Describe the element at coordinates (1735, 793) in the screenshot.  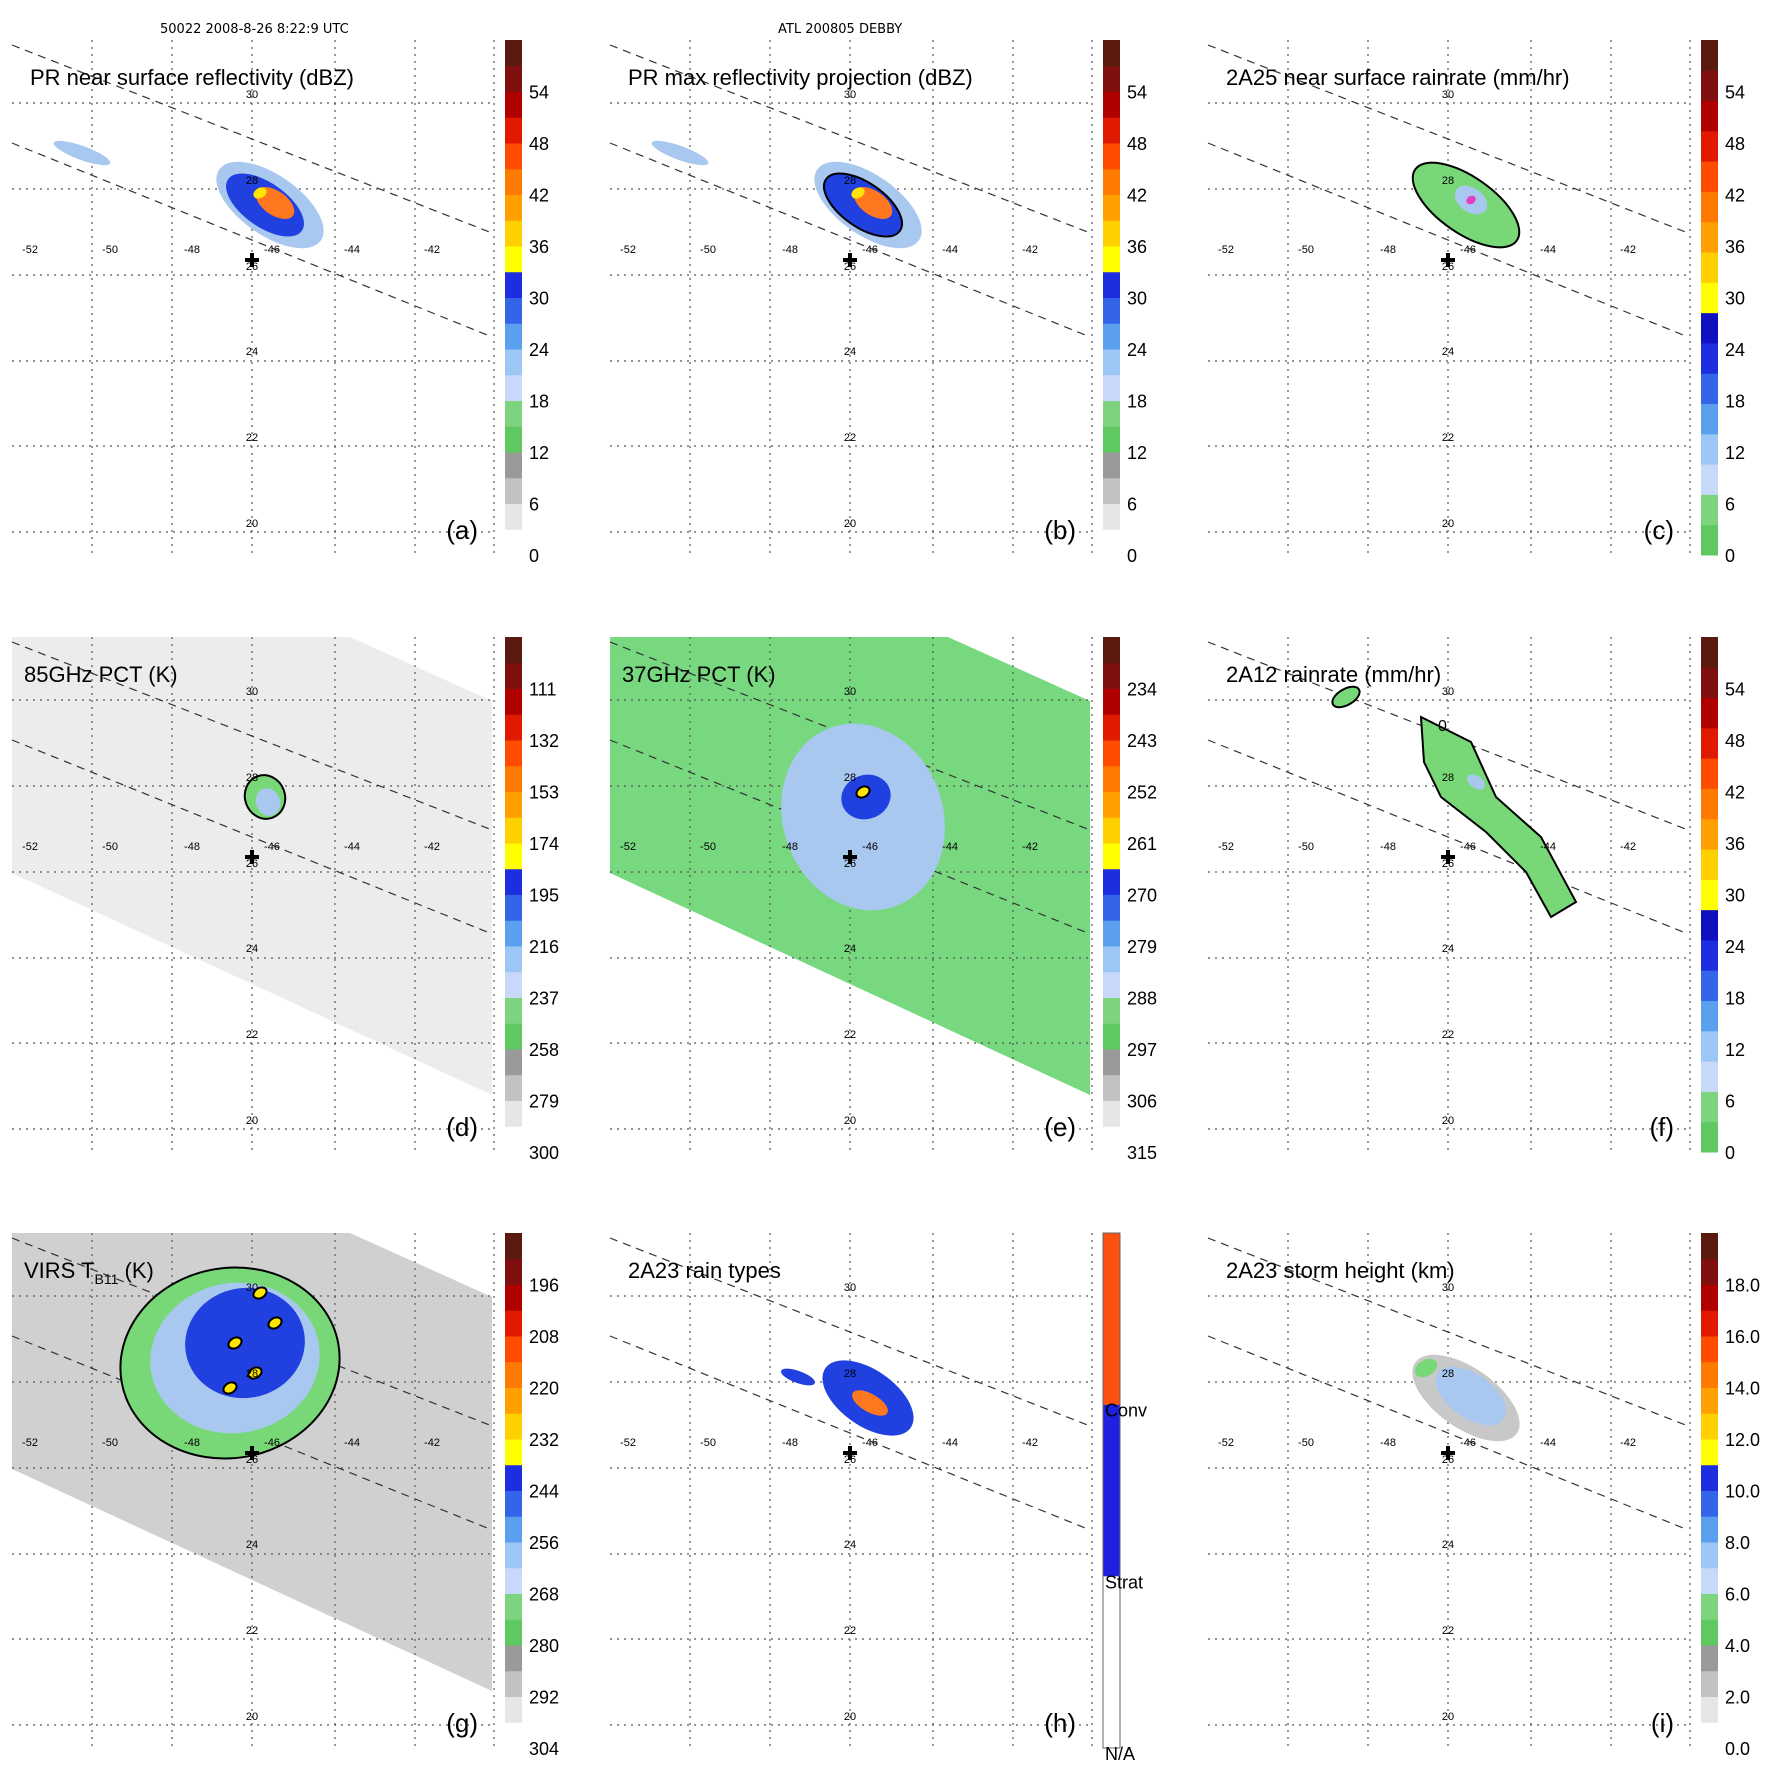
I see `colorbar-label: 42` at that location.